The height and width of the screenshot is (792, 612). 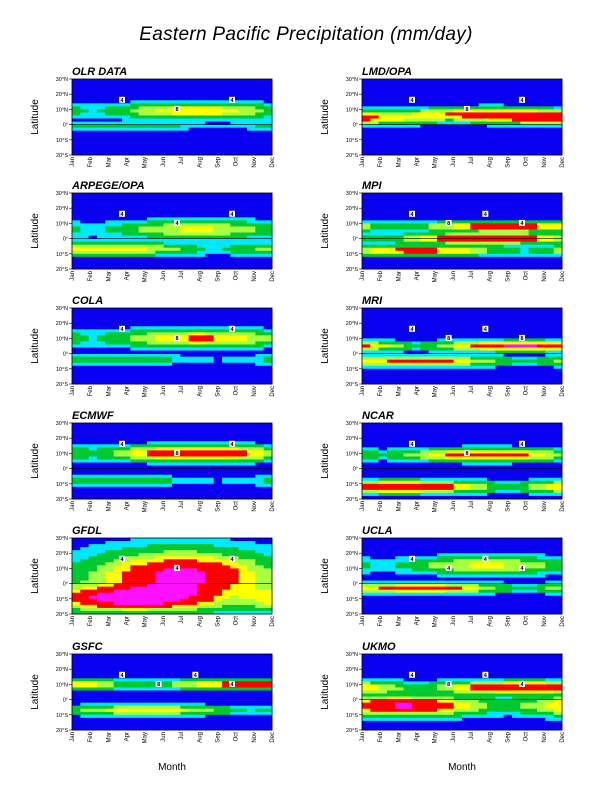 I want to click on contour-label: 4, so click(x=232, y=215).